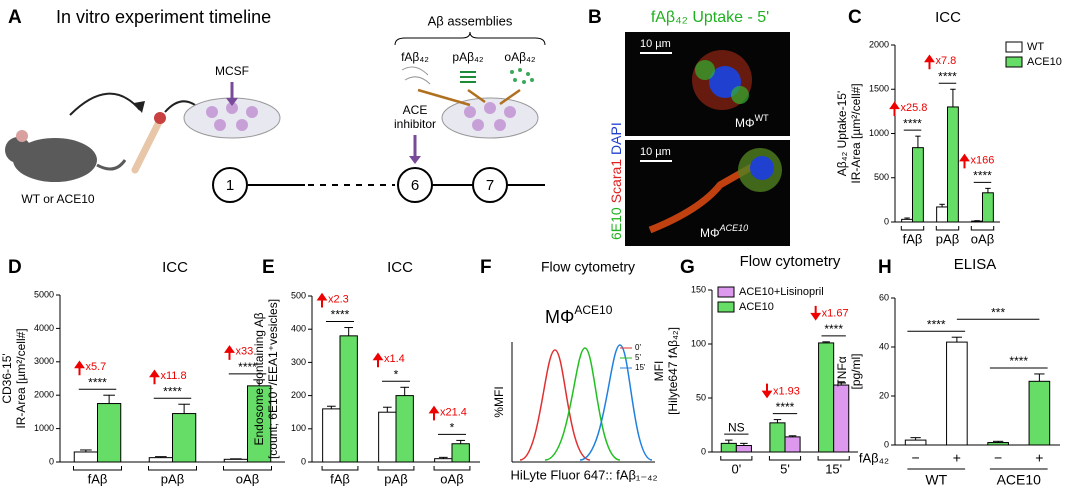  I want to click on y-tick-label: 3000, so click(44, 361).